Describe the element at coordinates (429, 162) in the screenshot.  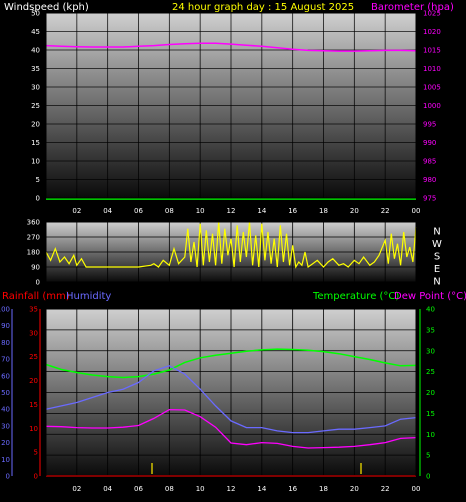
I see `barometer-tick-label: 985` at that location.